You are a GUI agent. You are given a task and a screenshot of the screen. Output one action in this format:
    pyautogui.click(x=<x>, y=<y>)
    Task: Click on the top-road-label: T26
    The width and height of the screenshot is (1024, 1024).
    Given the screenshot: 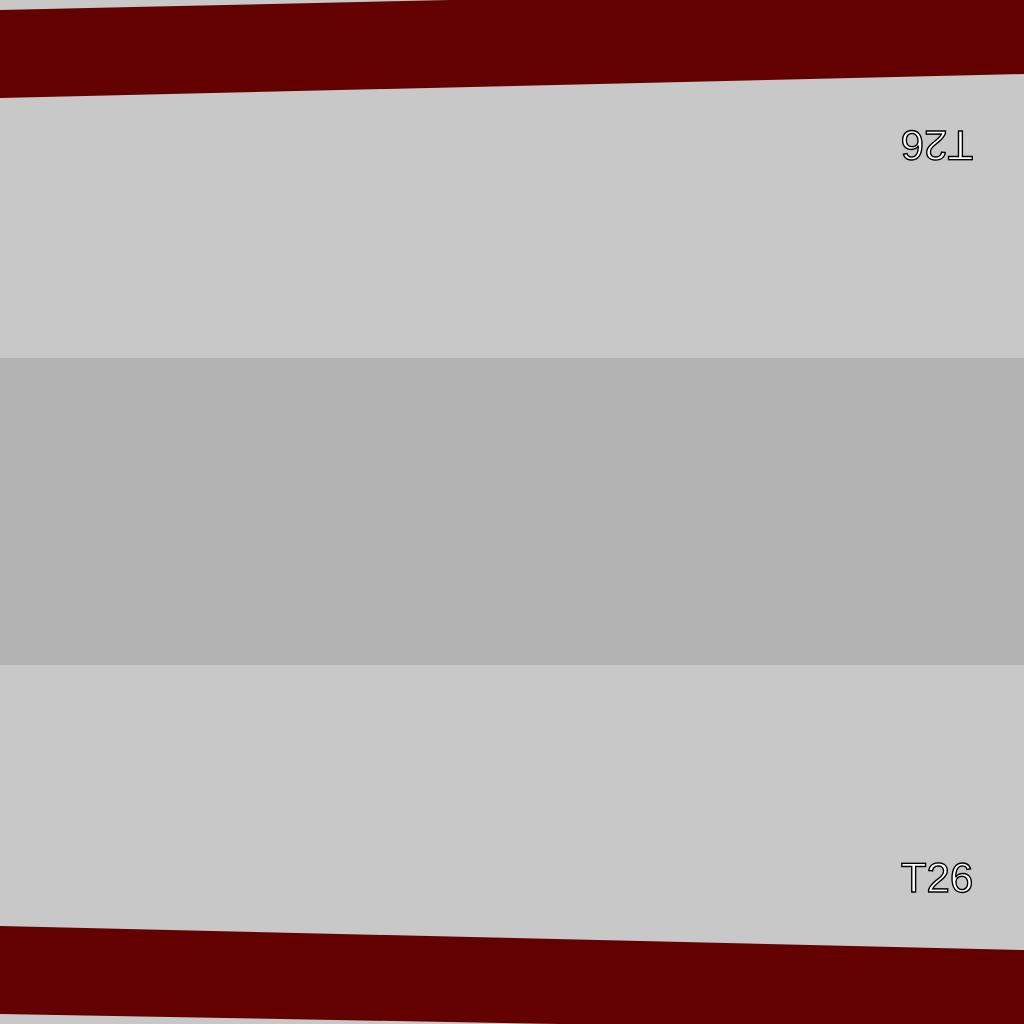 What is the action you would take?
    pyautogui.click(x=937, y=145)
    